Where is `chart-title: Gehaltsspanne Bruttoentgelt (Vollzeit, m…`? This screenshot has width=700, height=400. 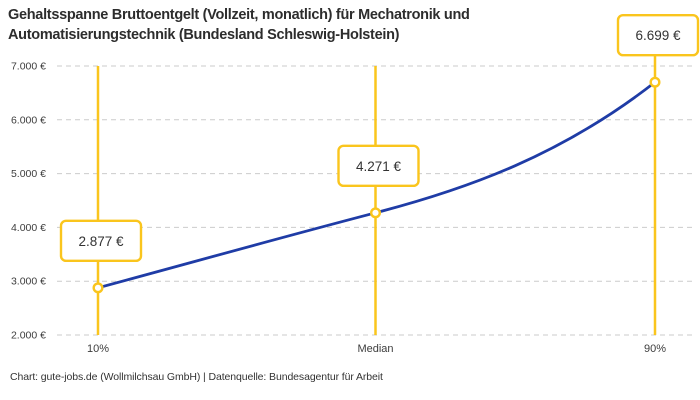
chart-title: Gehaltsspanne Bruttoentgelt (Vollzeit, m… is located at coordinates (239, 25).